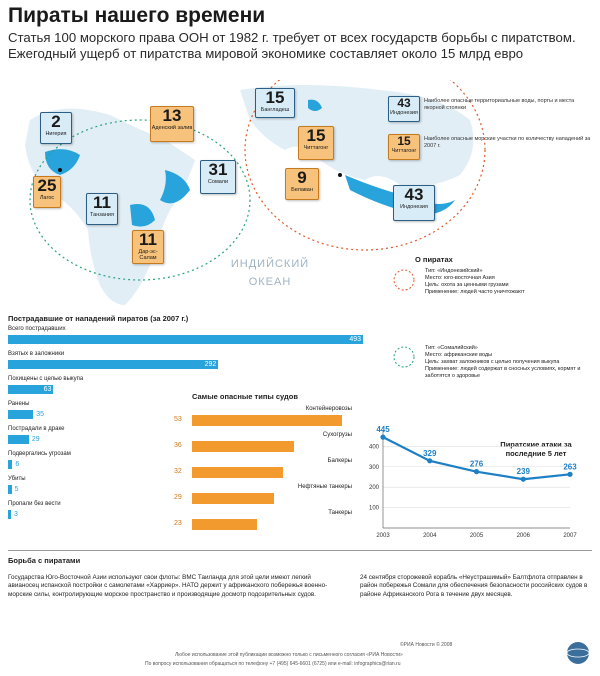 The width and height of the screenshot is (600, 676). I want to click on y-tick-label: 200, so click(374, 488).